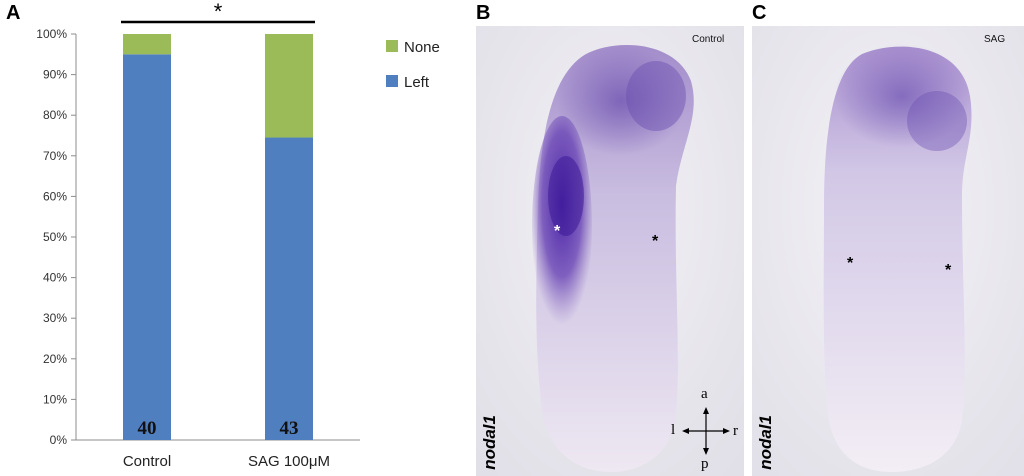  Describe the element at coordinates (147, 461) in the screenshot. I see `category-label: Control` at that location.